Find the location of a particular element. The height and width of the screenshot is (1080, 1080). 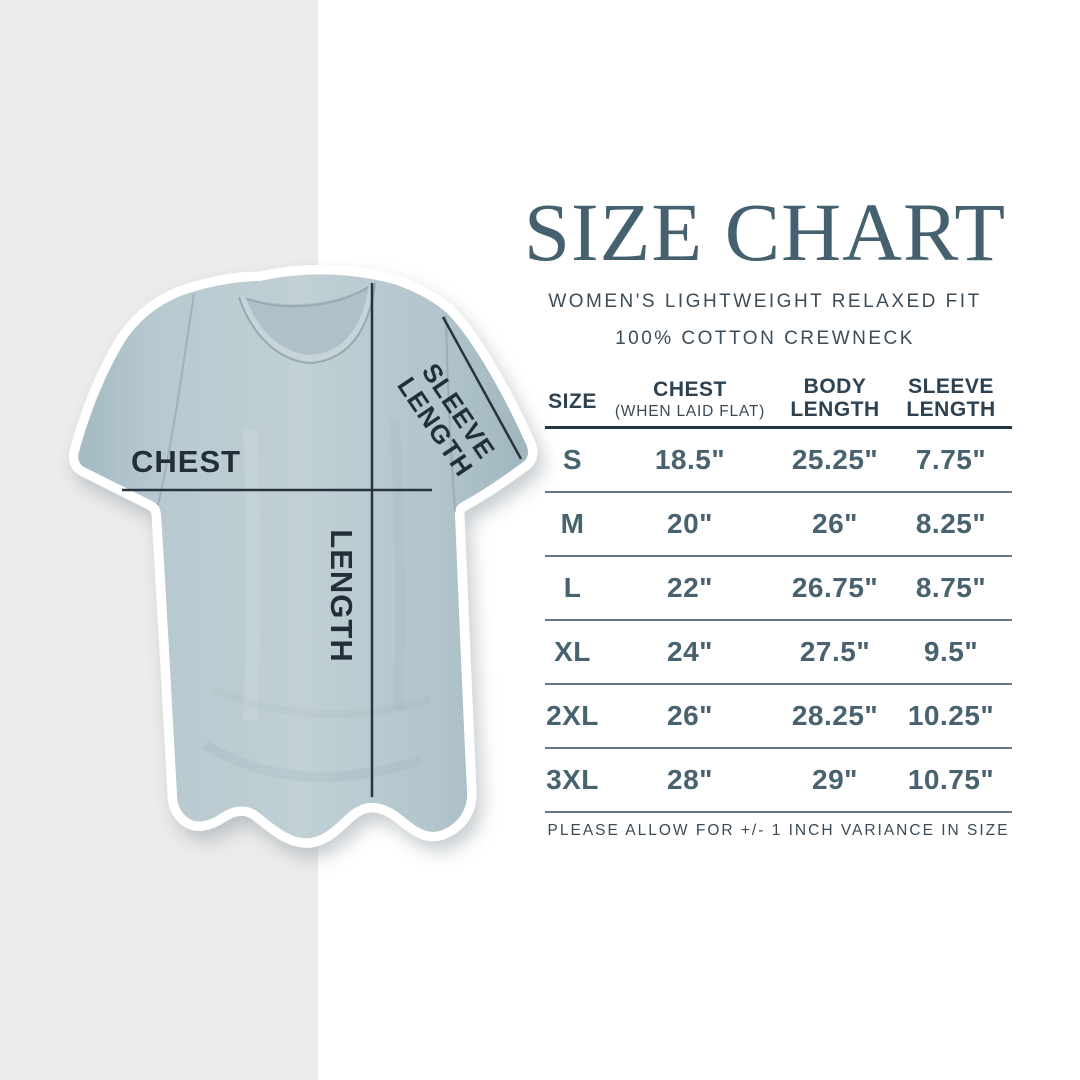

col-header-chest-label: CHEST is located at coordinates (690, 389).